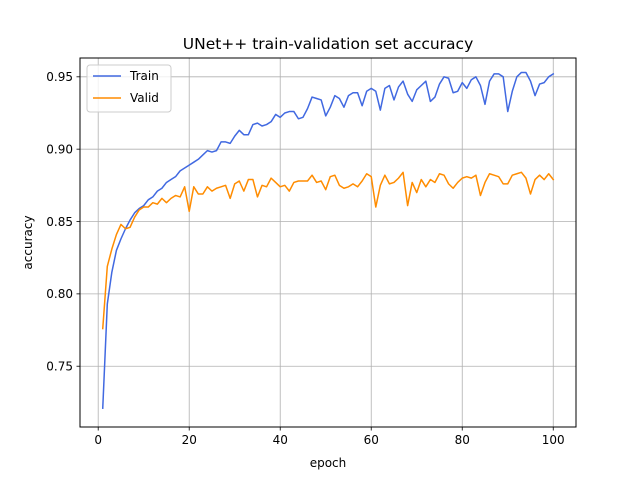 This screenshot has height=480, width=640. What do you see at coordinates (59, 294) in the screenshot?
I see `y-tick-label: 0.80` at bounding box center [59, 294].